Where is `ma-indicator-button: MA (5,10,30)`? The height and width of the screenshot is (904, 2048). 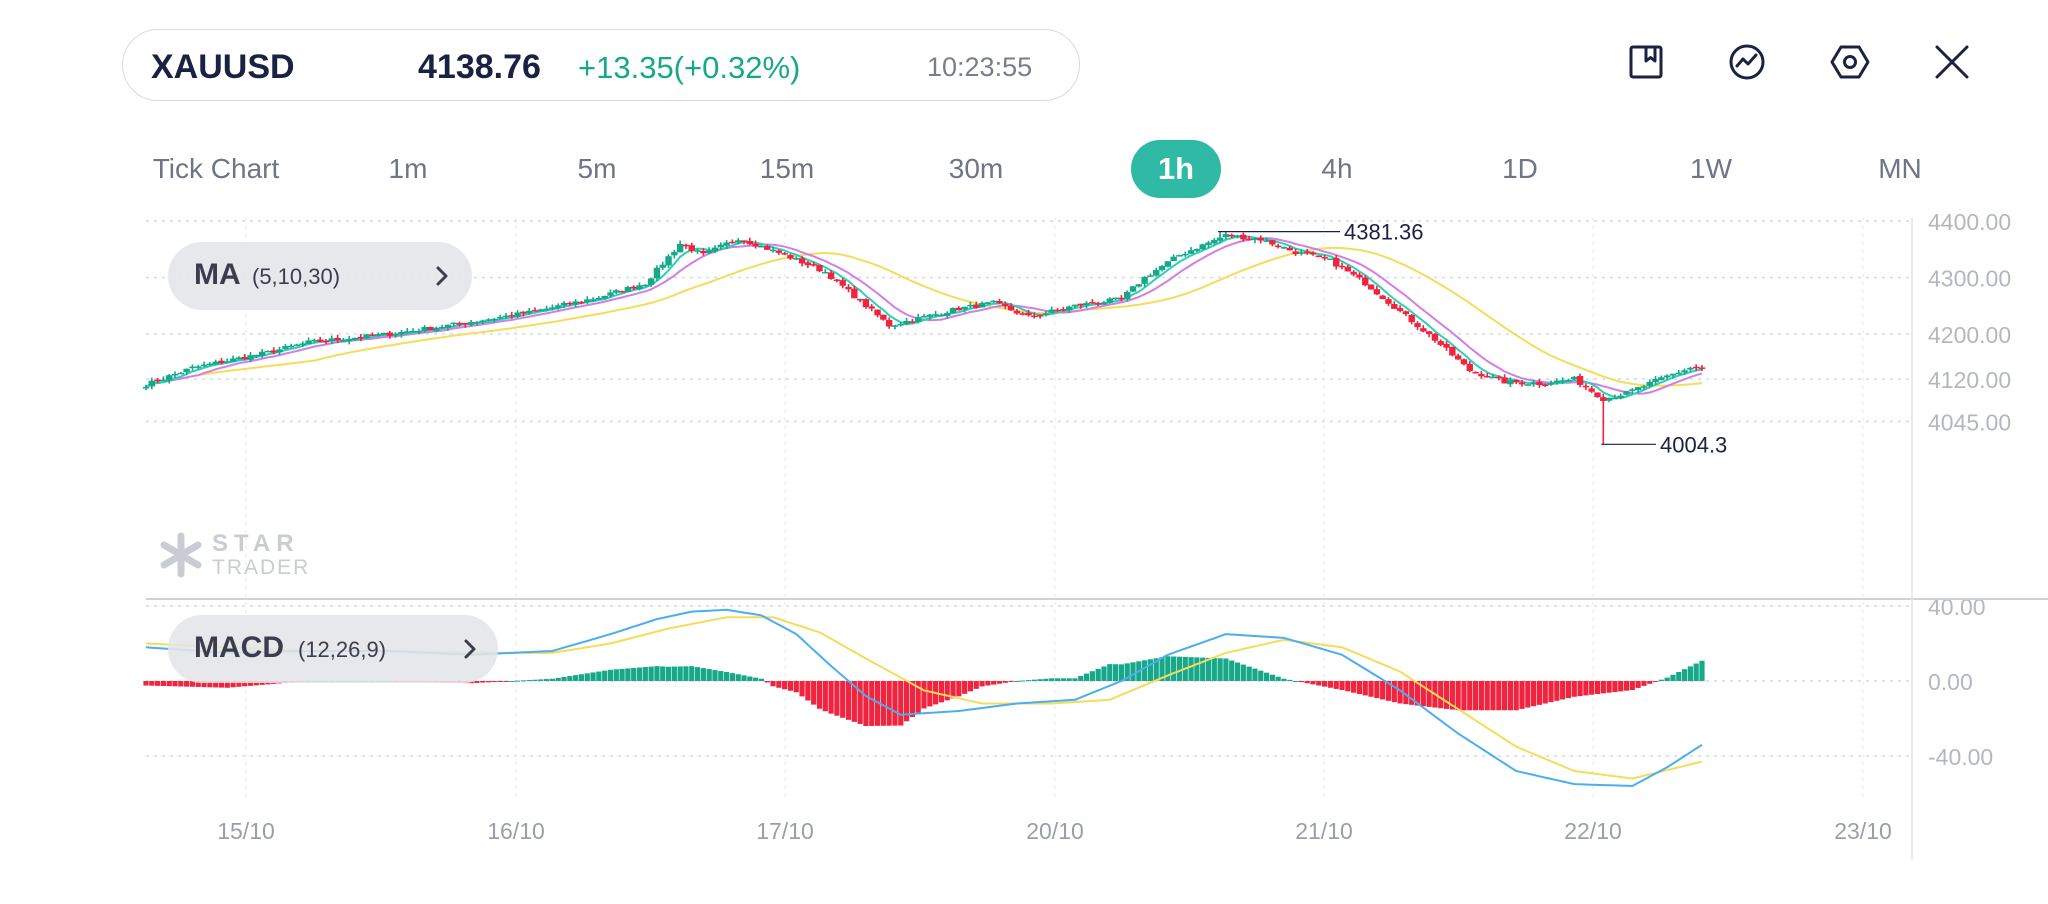
ma-indicator-button: MA (5,10,30) is located at coordinates (320, 276).